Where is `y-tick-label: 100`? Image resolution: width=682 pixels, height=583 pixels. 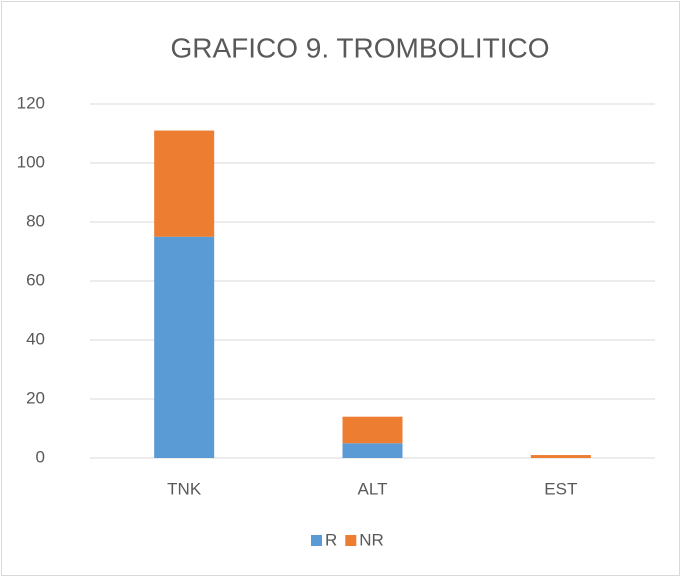 y-tick-label: 100 is located at coordinates (31, 161).